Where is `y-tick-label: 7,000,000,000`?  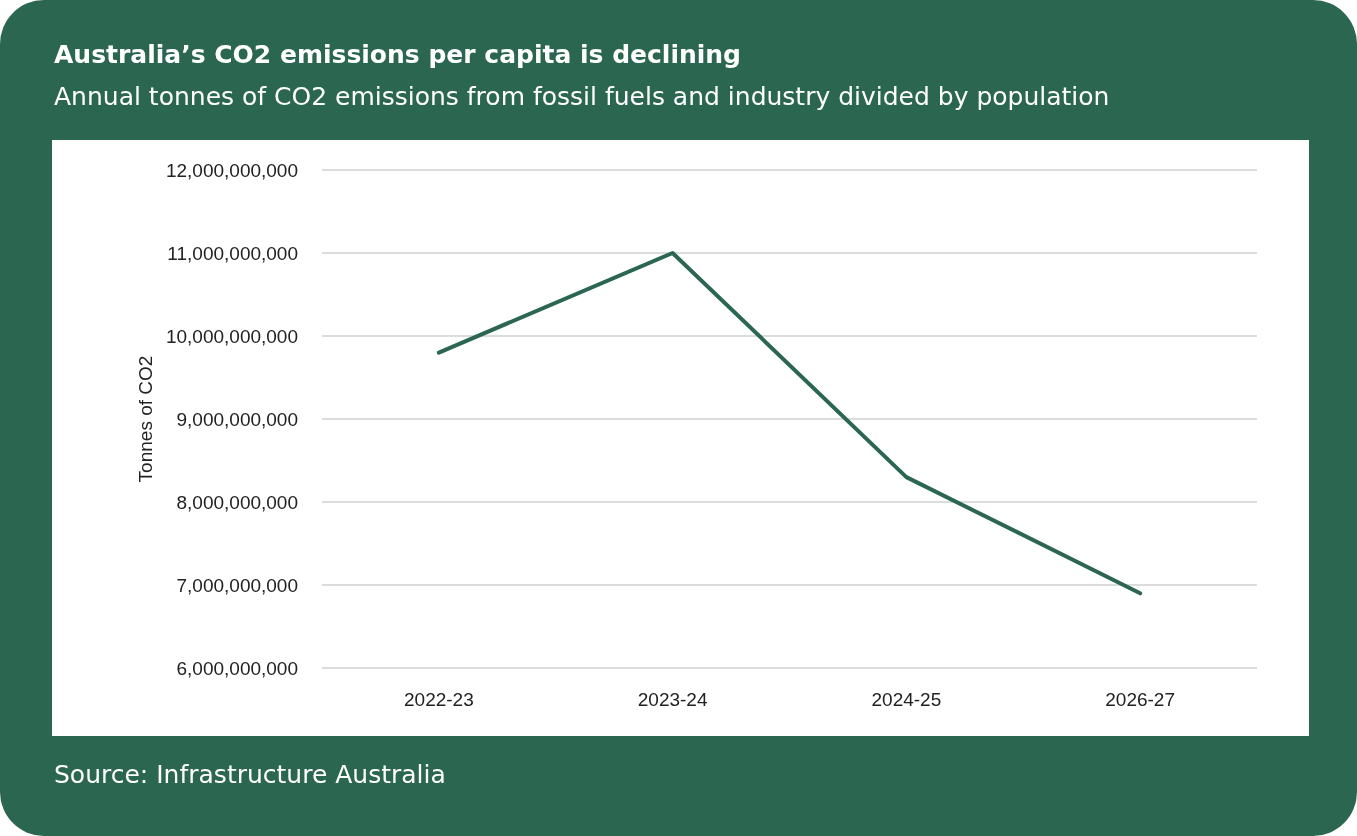
y-tick-label: 7,000,000,000 is located at coordinates (237, 585).